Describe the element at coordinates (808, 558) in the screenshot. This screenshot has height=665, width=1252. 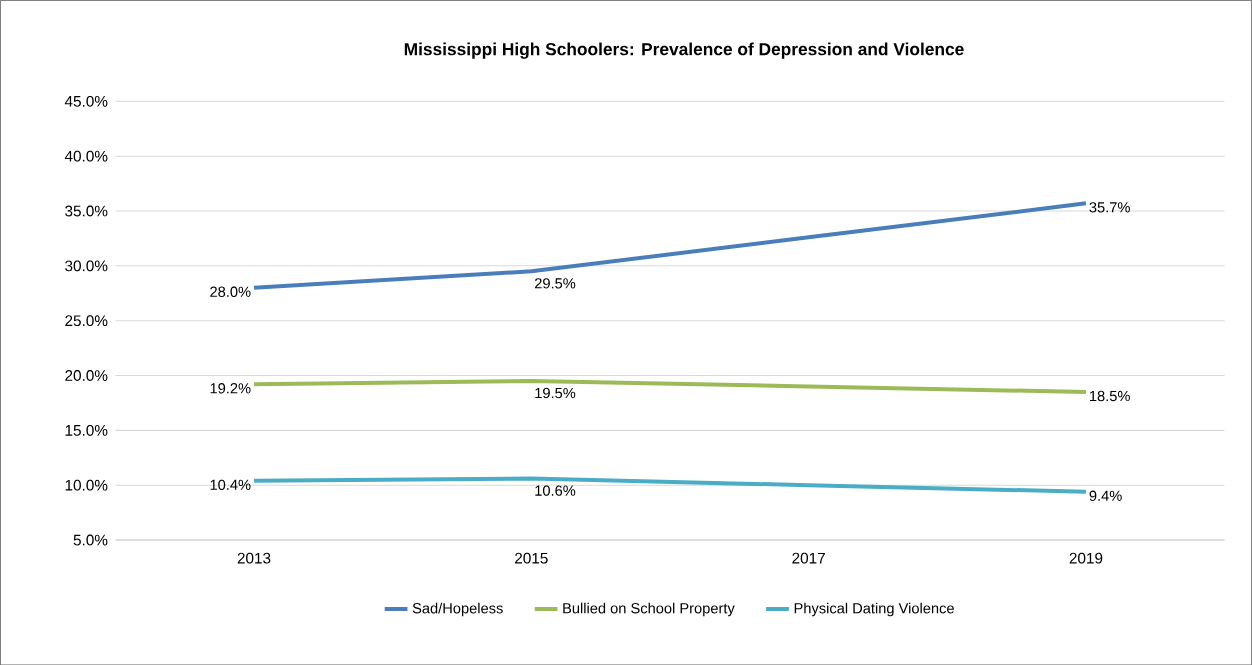
I see `x-tick-label: 2017` at that location.